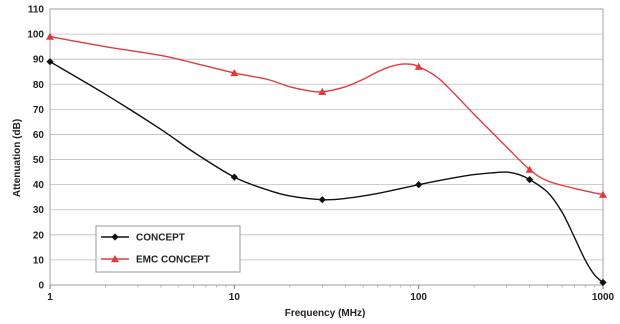 The height and width of the screenshot is (324, 620). I want to click on legend: CONCEPT EMC CONCEPT, so click(168, 249).